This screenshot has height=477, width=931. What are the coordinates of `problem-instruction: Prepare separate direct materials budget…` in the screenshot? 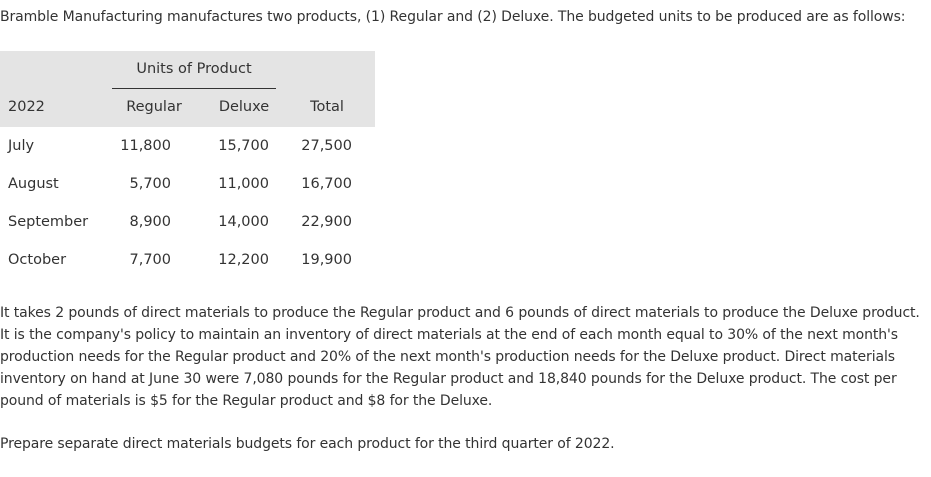 It's located at (307, 444).